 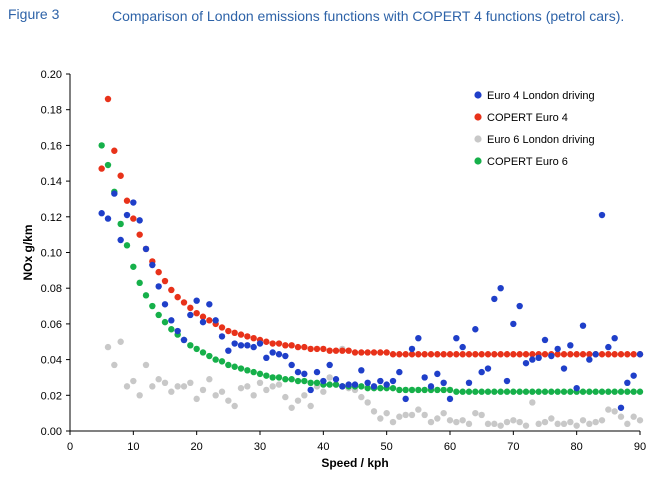 I want to click on y-axis-title: NOx g/km, so click(x=28, y=252).